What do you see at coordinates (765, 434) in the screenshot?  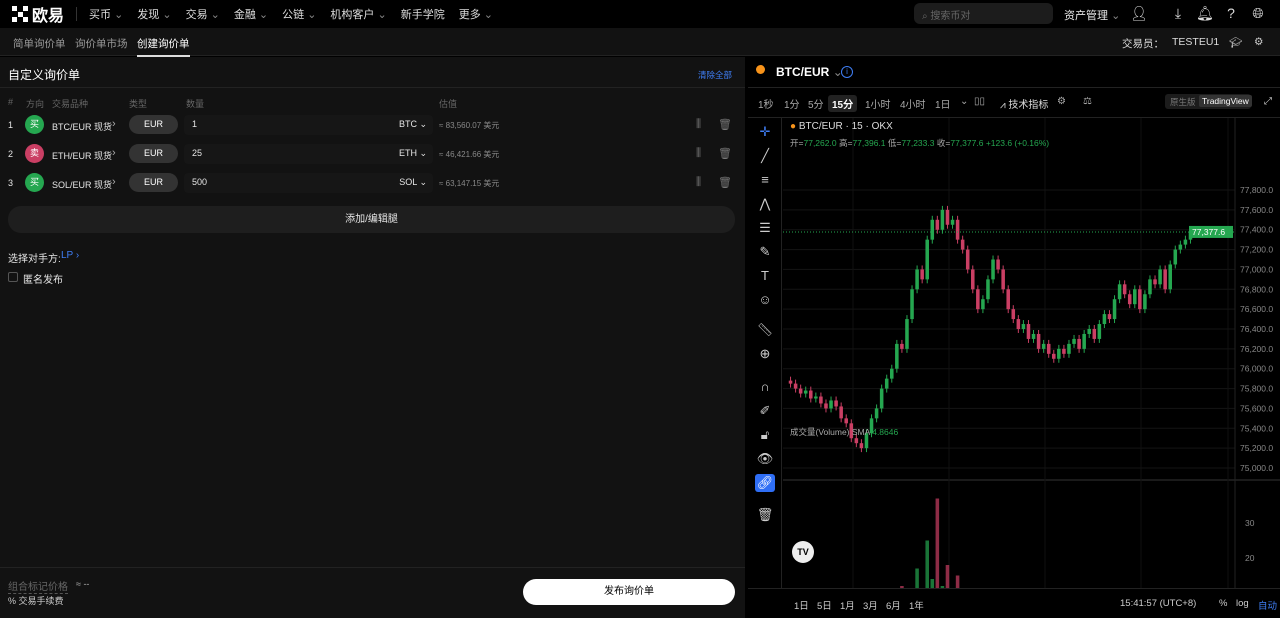 I see `unlock-icon: 🔓︎` at bounding box center [765, 434].